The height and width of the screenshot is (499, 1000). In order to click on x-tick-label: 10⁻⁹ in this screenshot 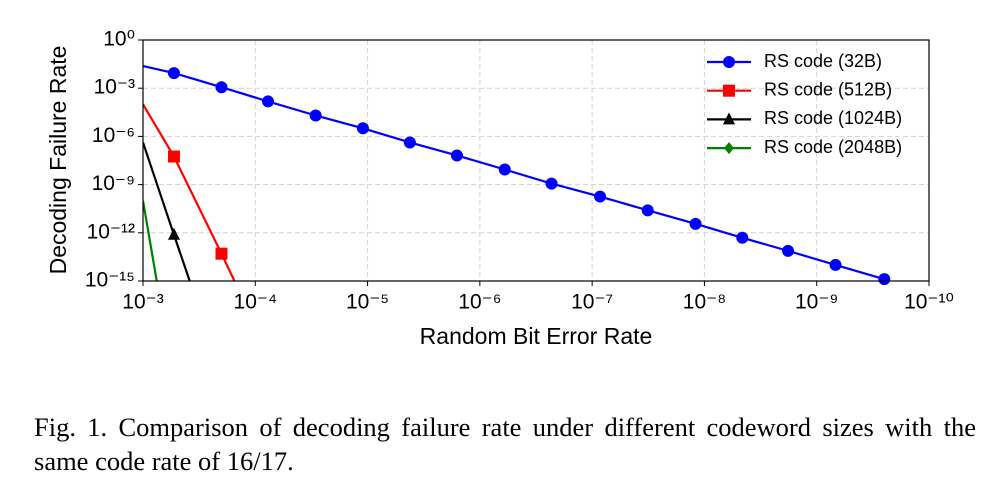, I will do `click(816, 302)`.